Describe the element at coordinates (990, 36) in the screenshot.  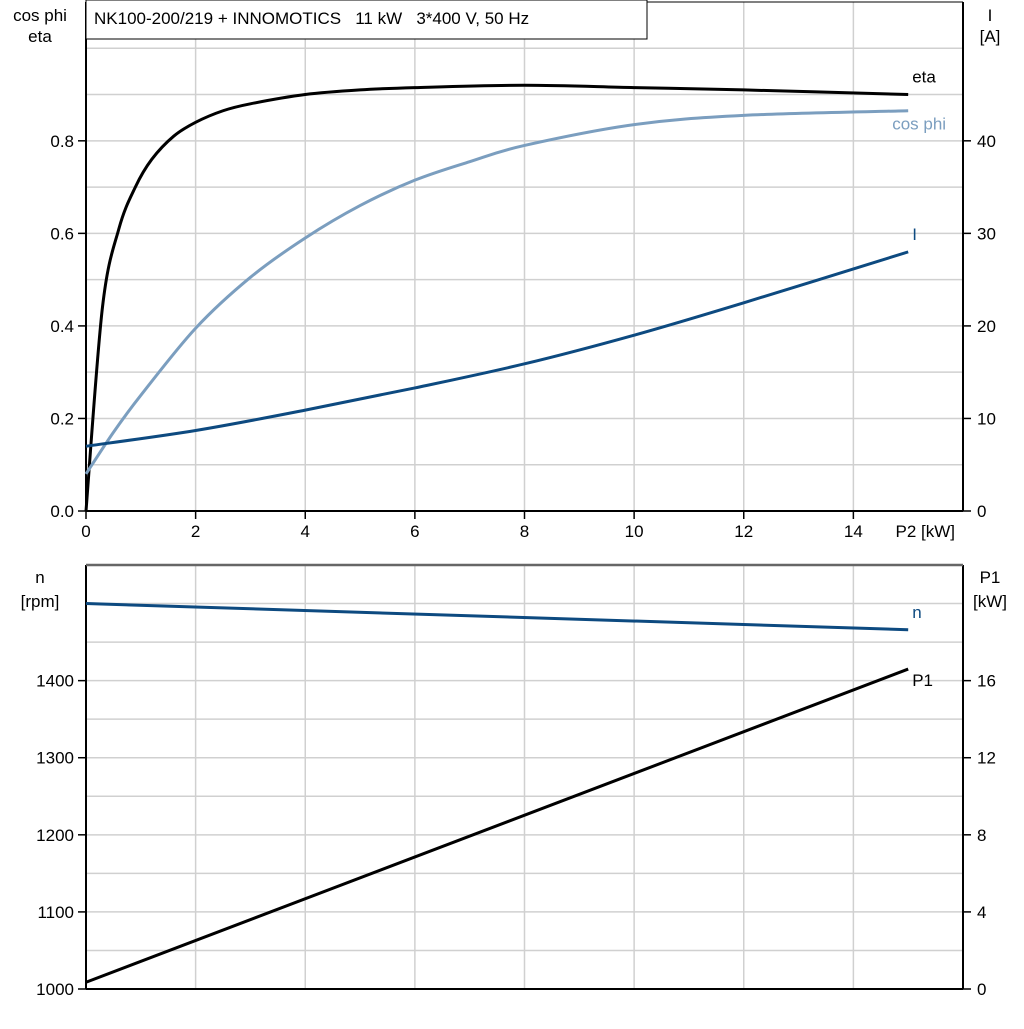
I see `y-axis-label-right-2: [A]` at that location.